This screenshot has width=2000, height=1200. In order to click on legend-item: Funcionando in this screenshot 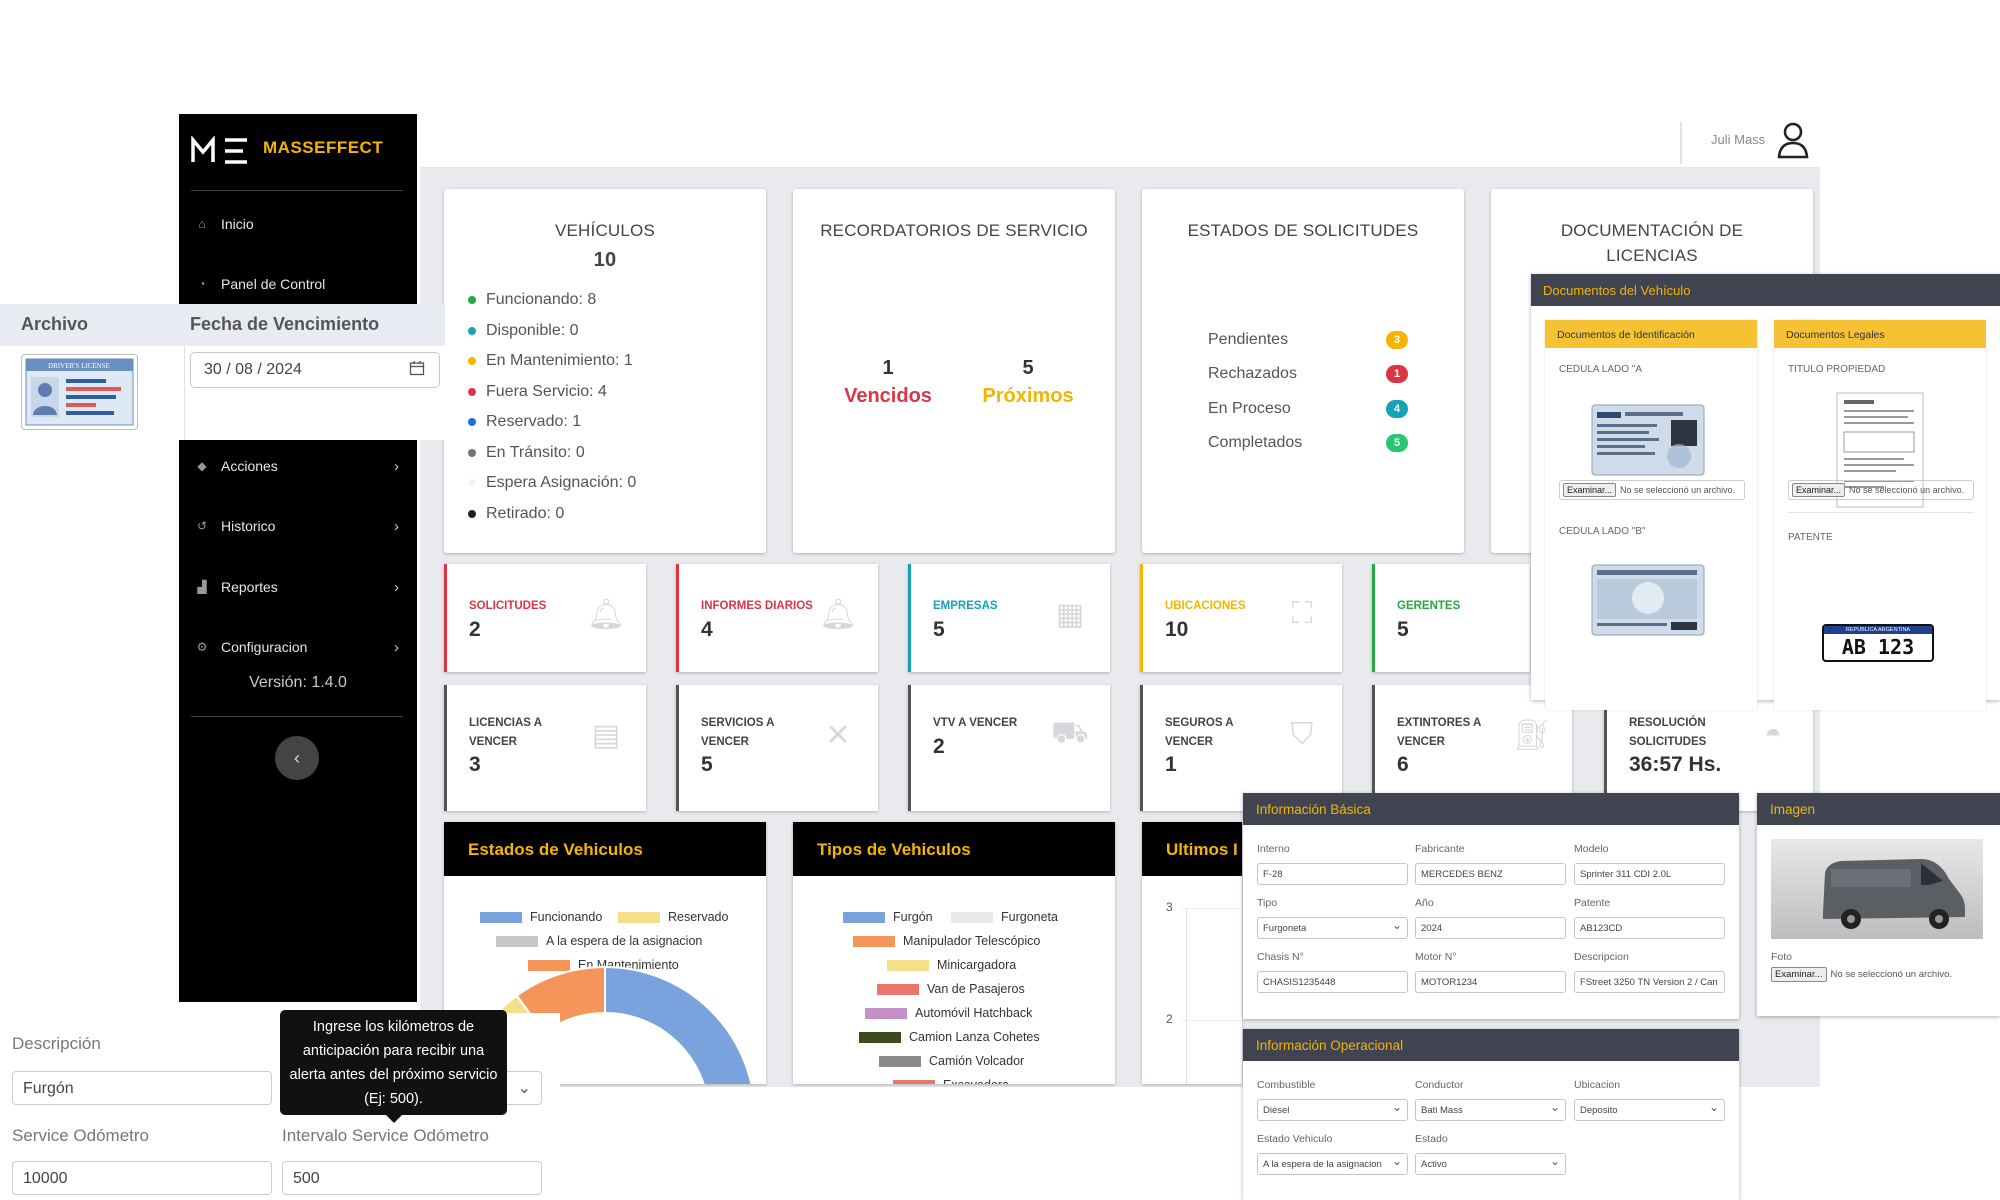, I will do `click(541, 917)`.